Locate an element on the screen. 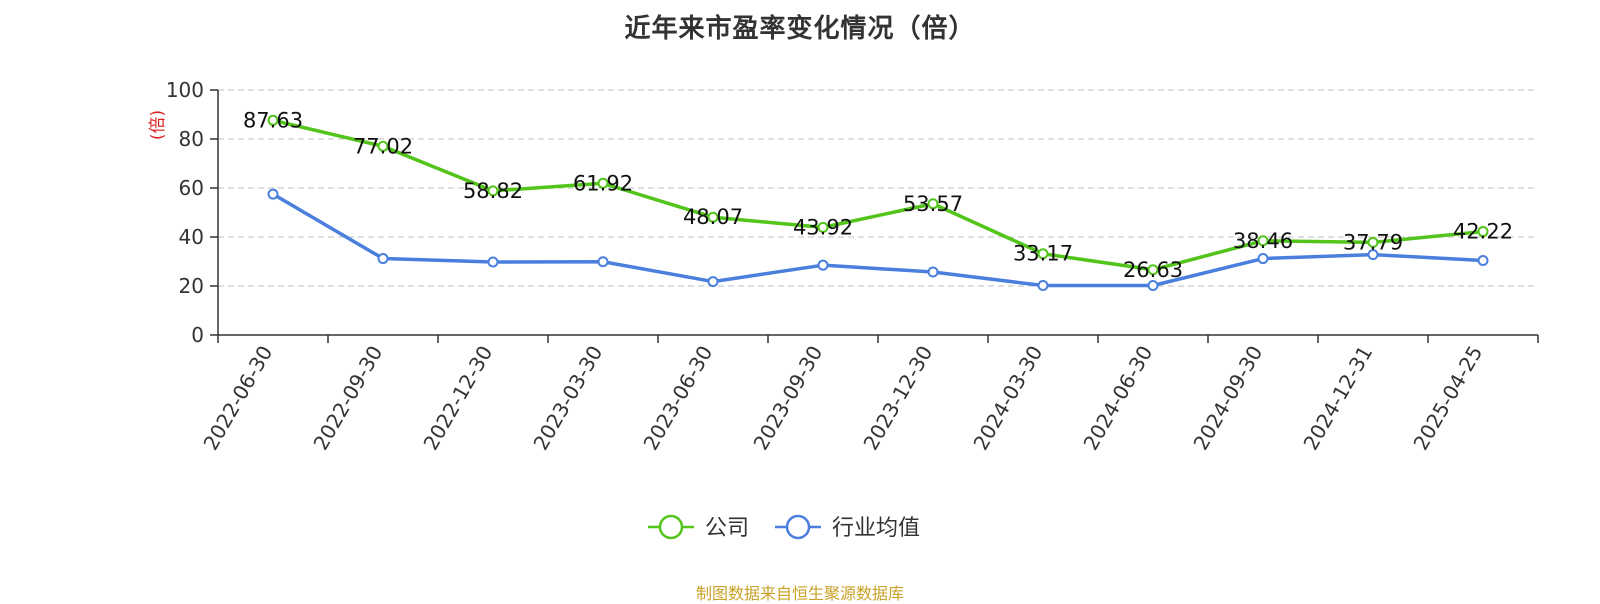  data-label: 42.22 is located at coordinates (1483, 232).